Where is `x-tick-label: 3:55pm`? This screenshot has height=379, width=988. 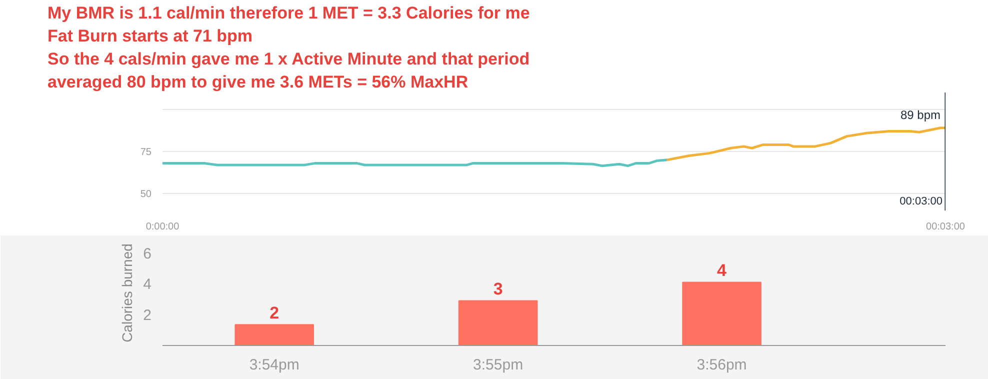 x-tick-label: 3:55pm is located at coordinates (498, 365).